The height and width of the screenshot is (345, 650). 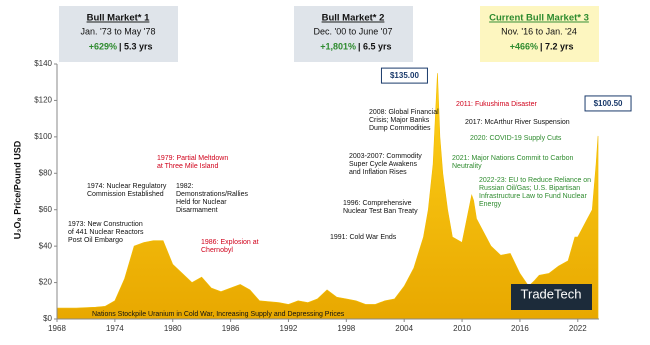 I want to click on y-tick-label: $140, so click(x=43, y=63).